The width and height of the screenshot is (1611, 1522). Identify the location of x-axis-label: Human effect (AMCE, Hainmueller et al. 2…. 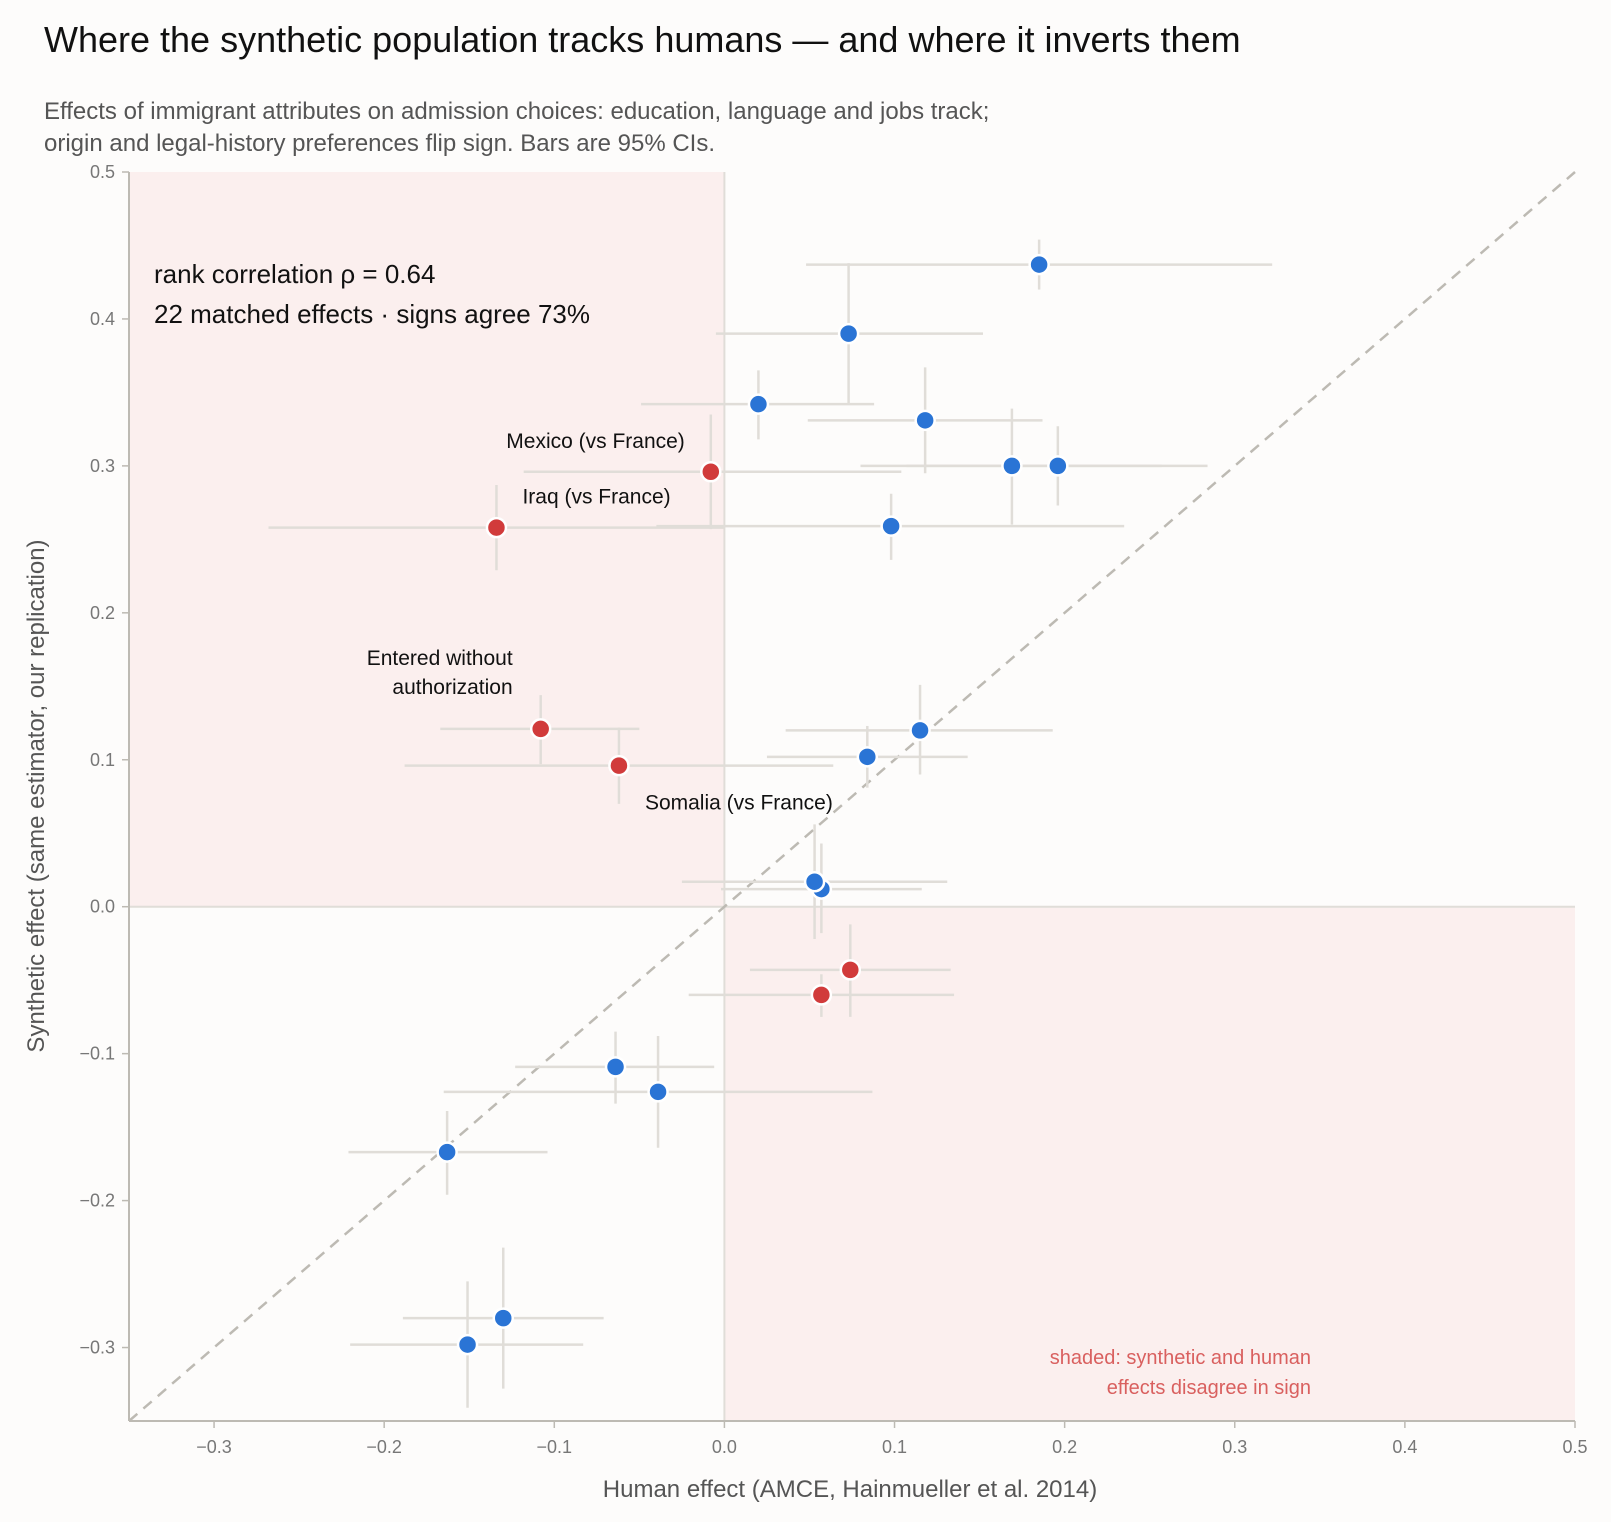
(850, 1489).